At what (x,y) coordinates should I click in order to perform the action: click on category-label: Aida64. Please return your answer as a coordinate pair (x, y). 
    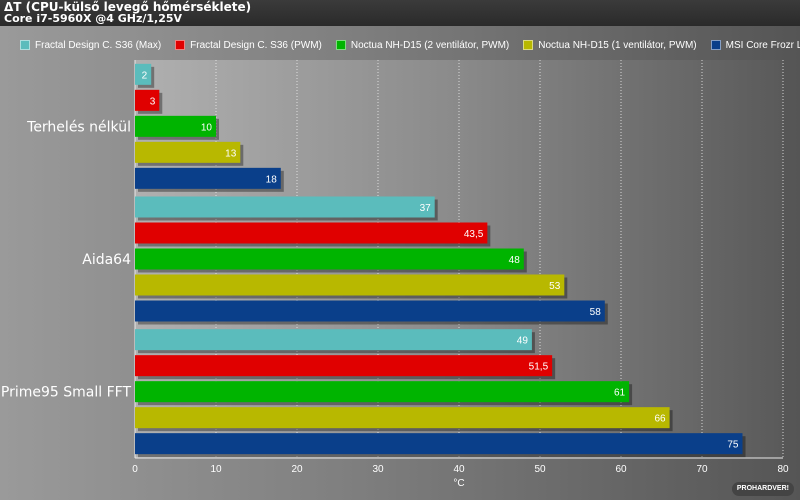
    Looking at the image, I should click on (106, 260).